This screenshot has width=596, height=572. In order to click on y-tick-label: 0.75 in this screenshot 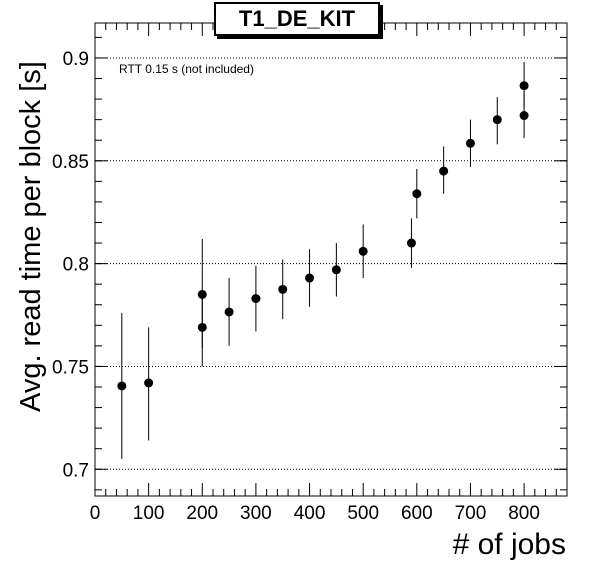, I will do `click(70, 367)`.